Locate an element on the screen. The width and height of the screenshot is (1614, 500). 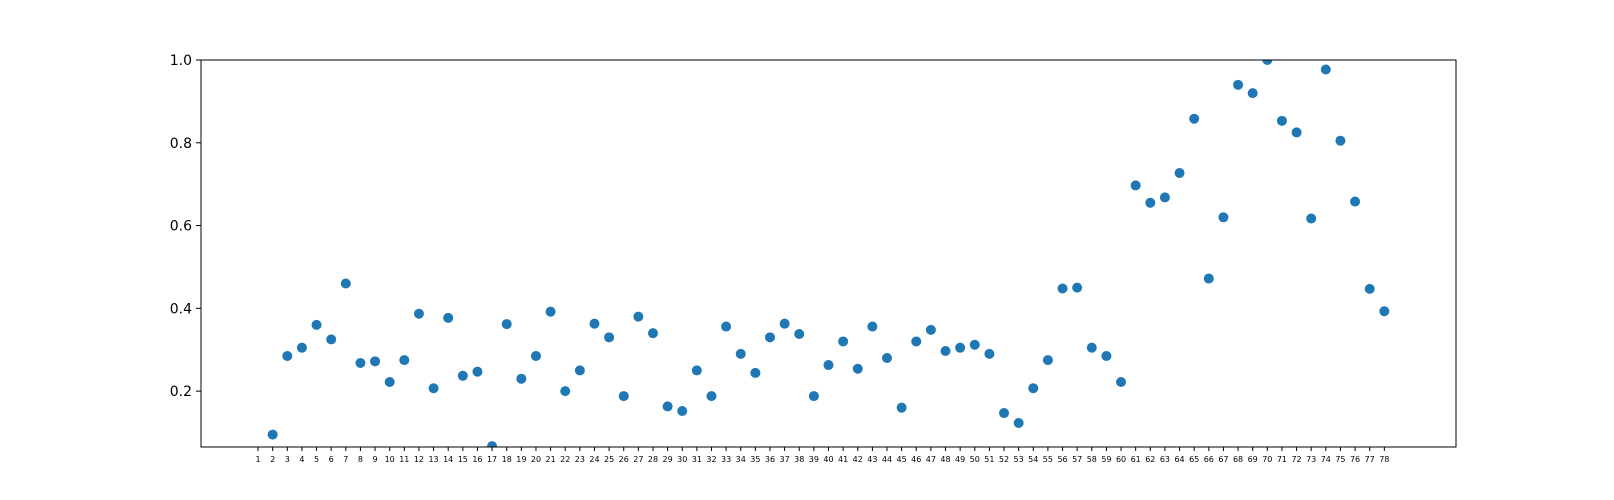
y-axis-ticks: 0.2 0.4 0.6 0.8 1.0 is located at coordinates (185, 226).